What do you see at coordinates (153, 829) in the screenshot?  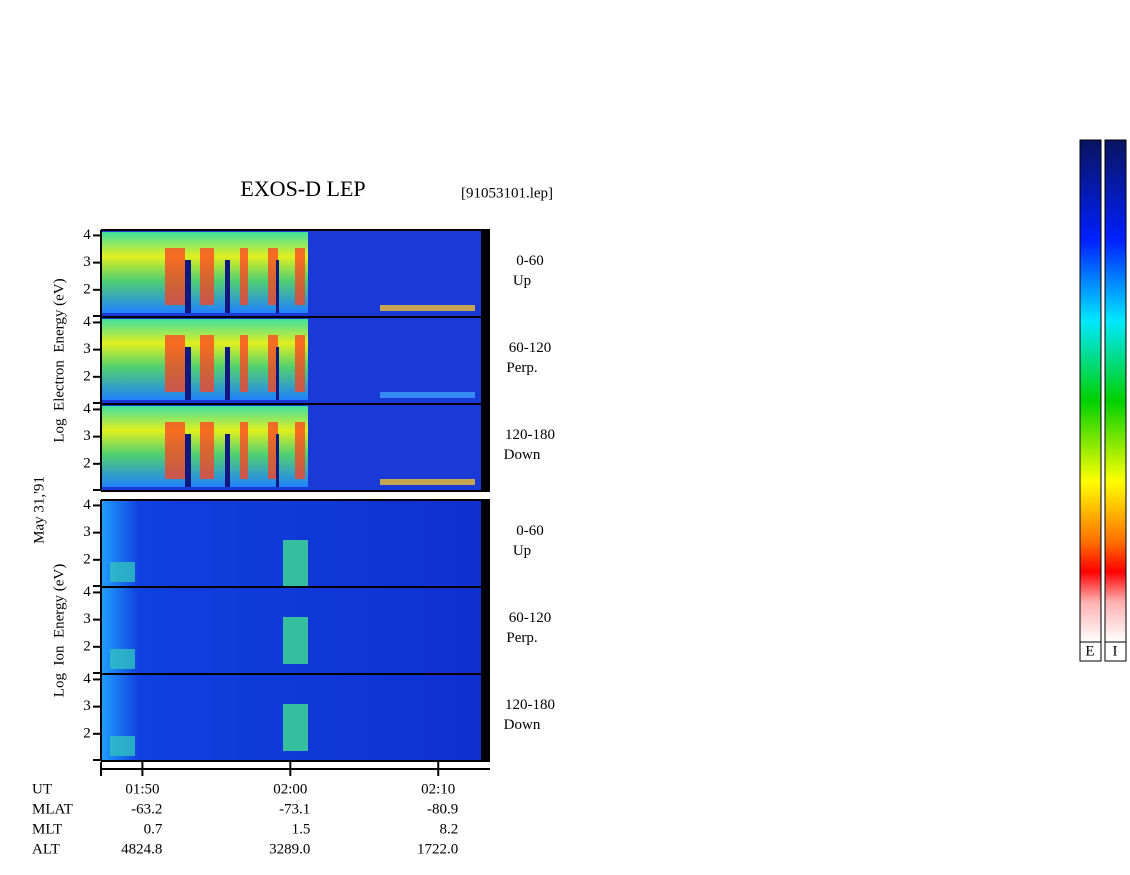 I see `ephemeris-value: 0.7` at bounding box center [153, 829].